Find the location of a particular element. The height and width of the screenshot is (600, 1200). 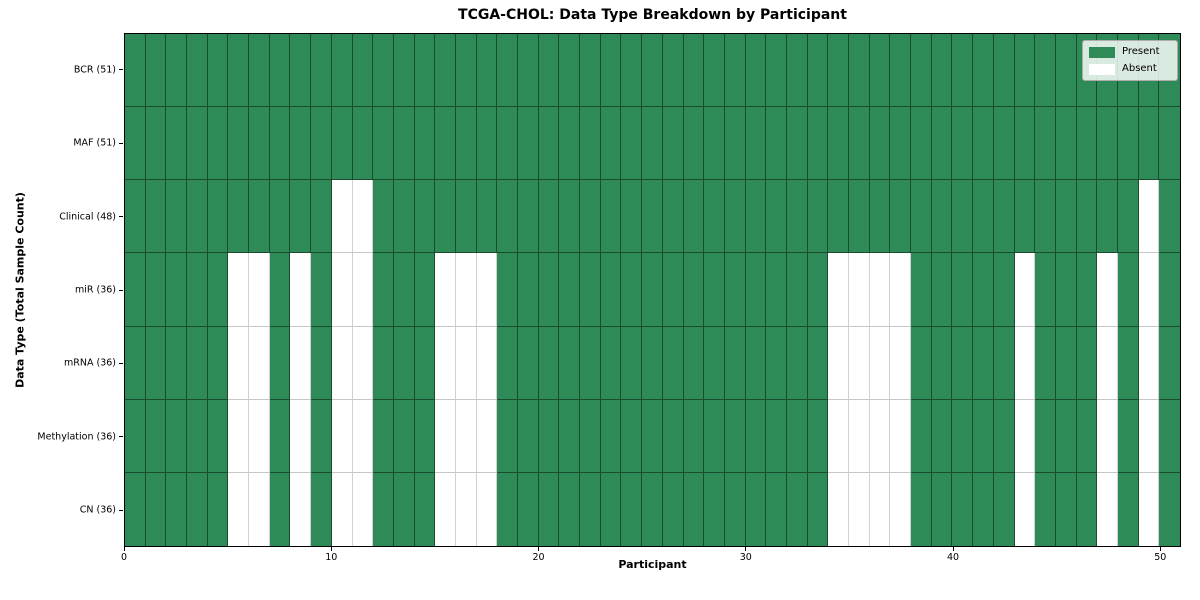

x-tick-label: 30 is located at coordinates (745, 557).